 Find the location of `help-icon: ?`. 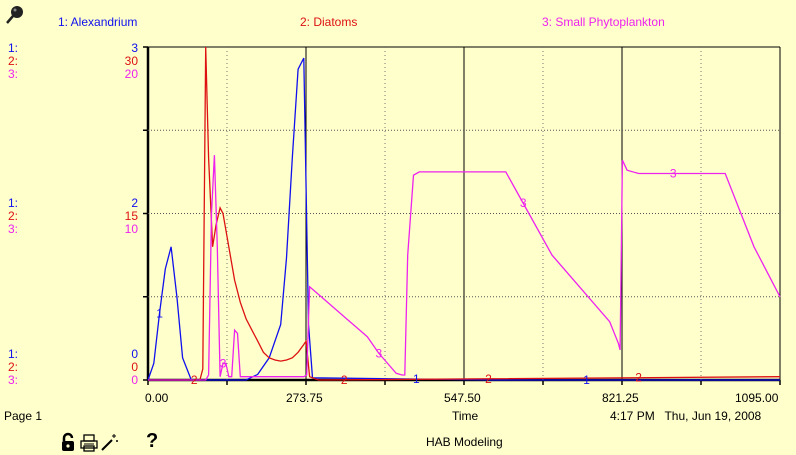

help-icon: ? is located at coordinates (152, 441).